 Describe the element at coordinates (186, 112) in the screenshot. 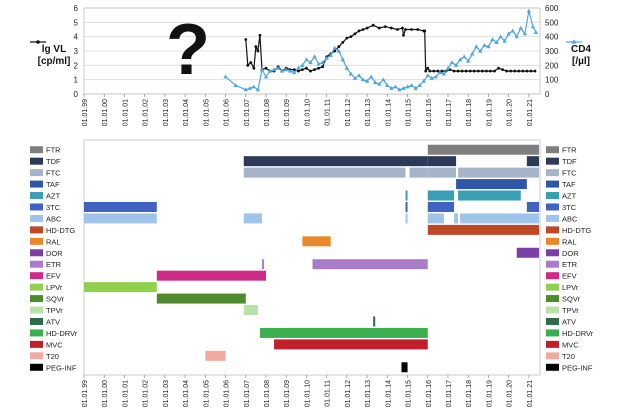

I see `x-axis-tick-label: 01.01.04` at that location.